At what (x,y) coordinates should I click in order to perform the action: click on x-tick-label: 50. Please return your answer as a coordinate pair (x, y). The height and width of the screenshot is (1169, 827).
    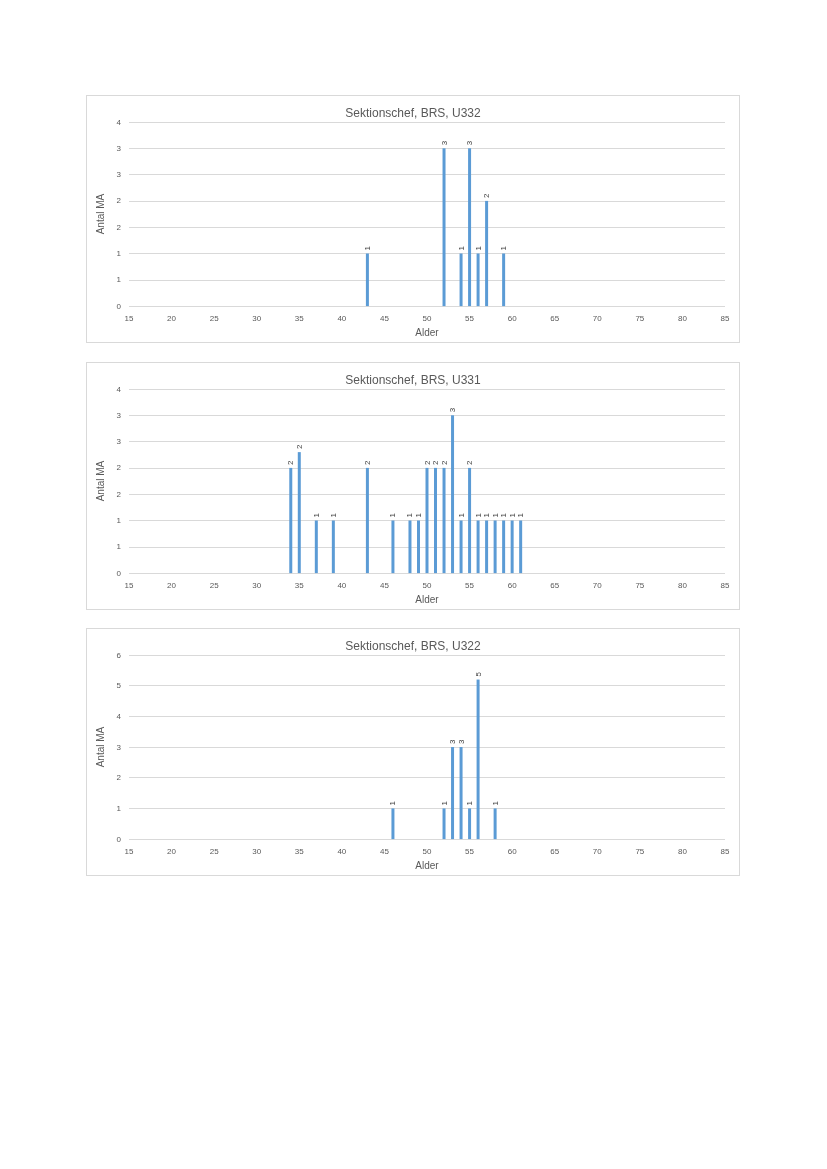
    Looking at the image, I should click on (427, 318).